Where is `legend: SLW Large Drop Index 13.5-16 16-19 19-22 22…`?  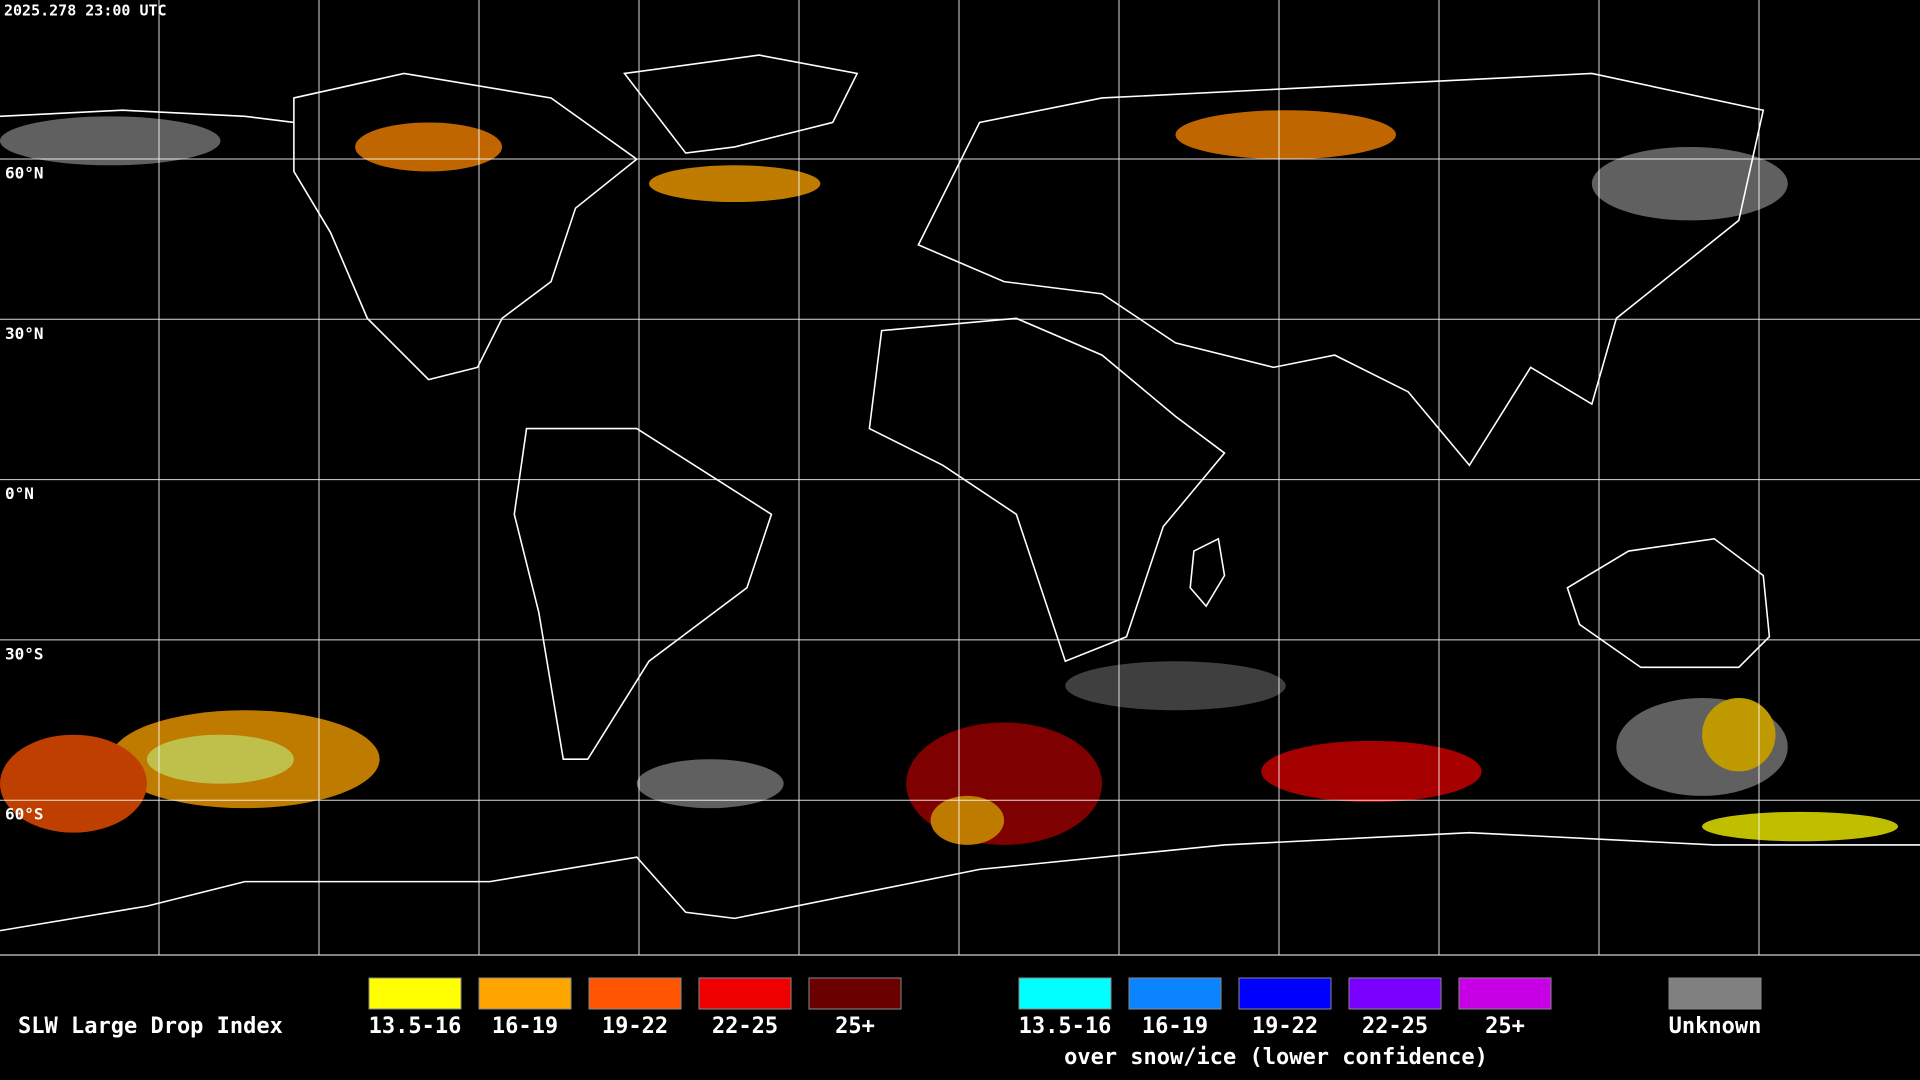 legend: SLW Large Drop Index 13.5-16 16-19 19-22 22… is located at coordinates (890, 1023).